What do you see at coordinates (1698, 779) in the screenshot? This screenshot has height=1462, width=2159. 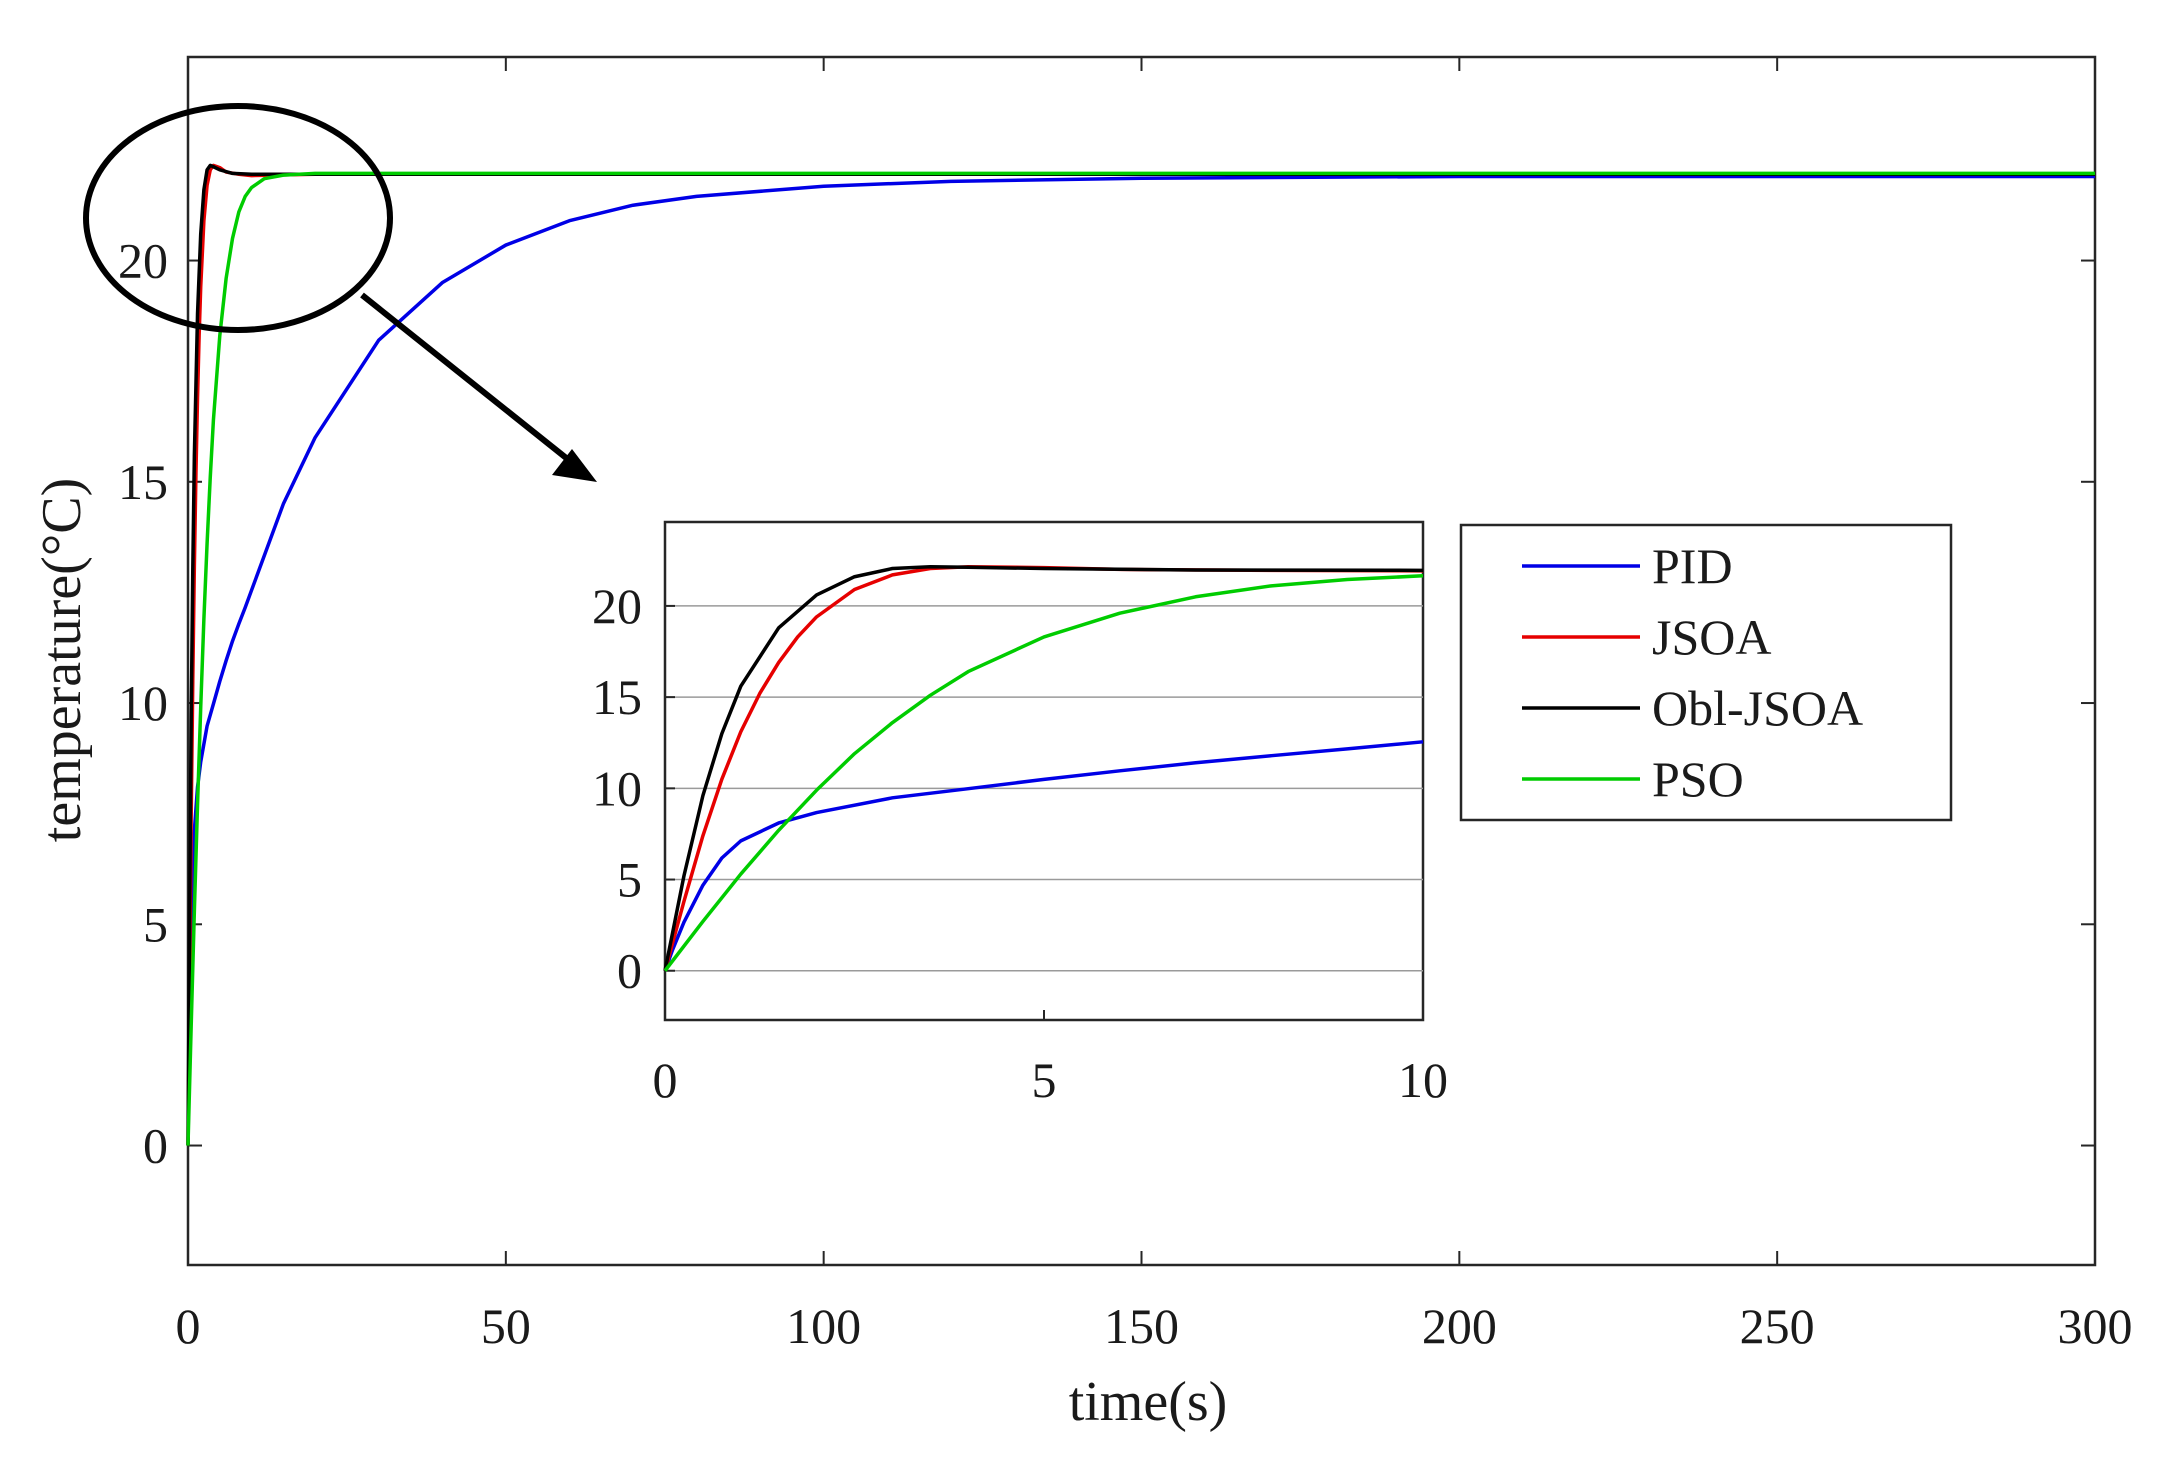 I see `legend-label-pso: PSO` at bounding box center [1698, 779].